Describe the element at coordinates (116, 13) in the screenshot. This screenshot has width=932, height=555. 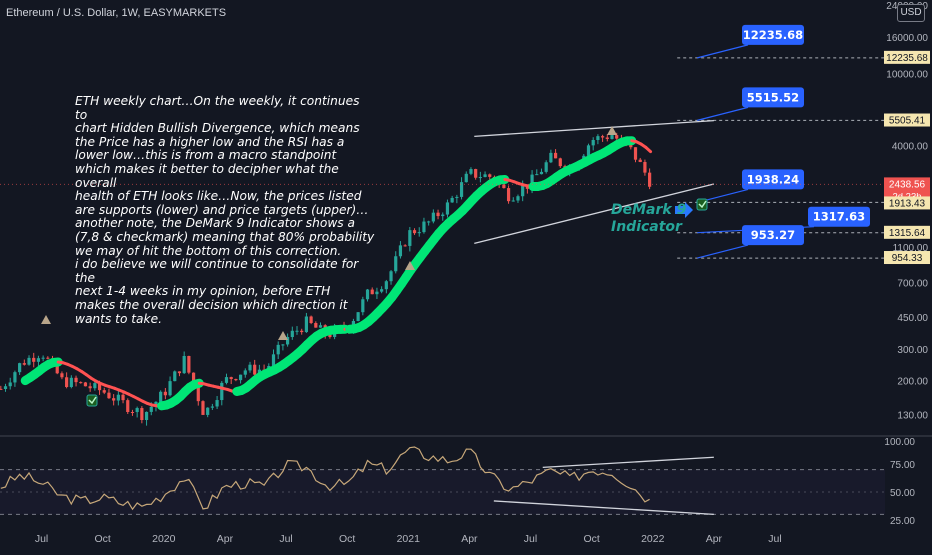
I see `chart-title: Ethereum / U.S. Dollar, 1W, EASYMARKETS` at that location.